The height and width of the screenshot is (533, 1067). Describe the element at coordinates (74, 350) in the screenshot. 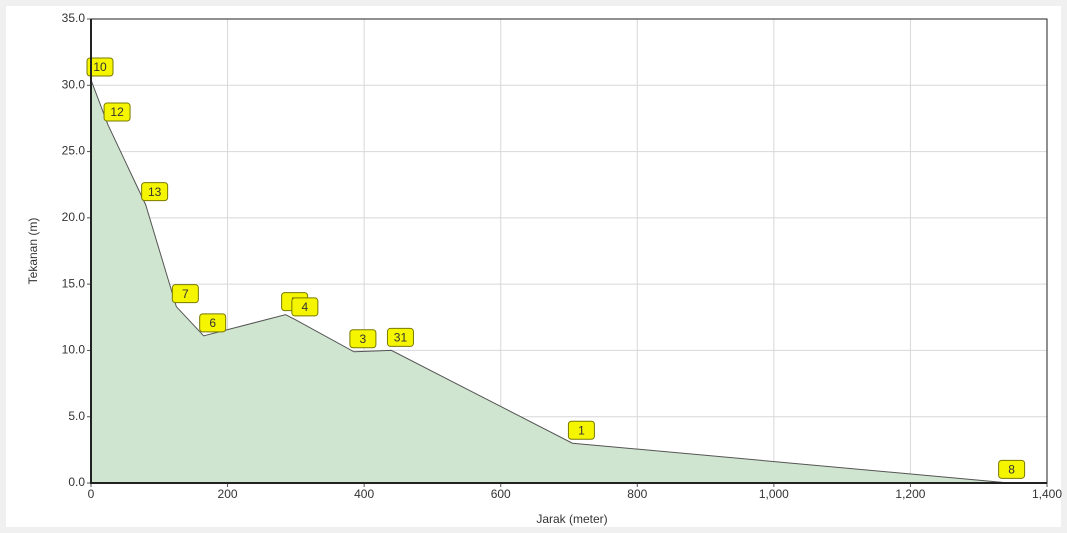

I see `y-tick-label: 10.0` at that location.